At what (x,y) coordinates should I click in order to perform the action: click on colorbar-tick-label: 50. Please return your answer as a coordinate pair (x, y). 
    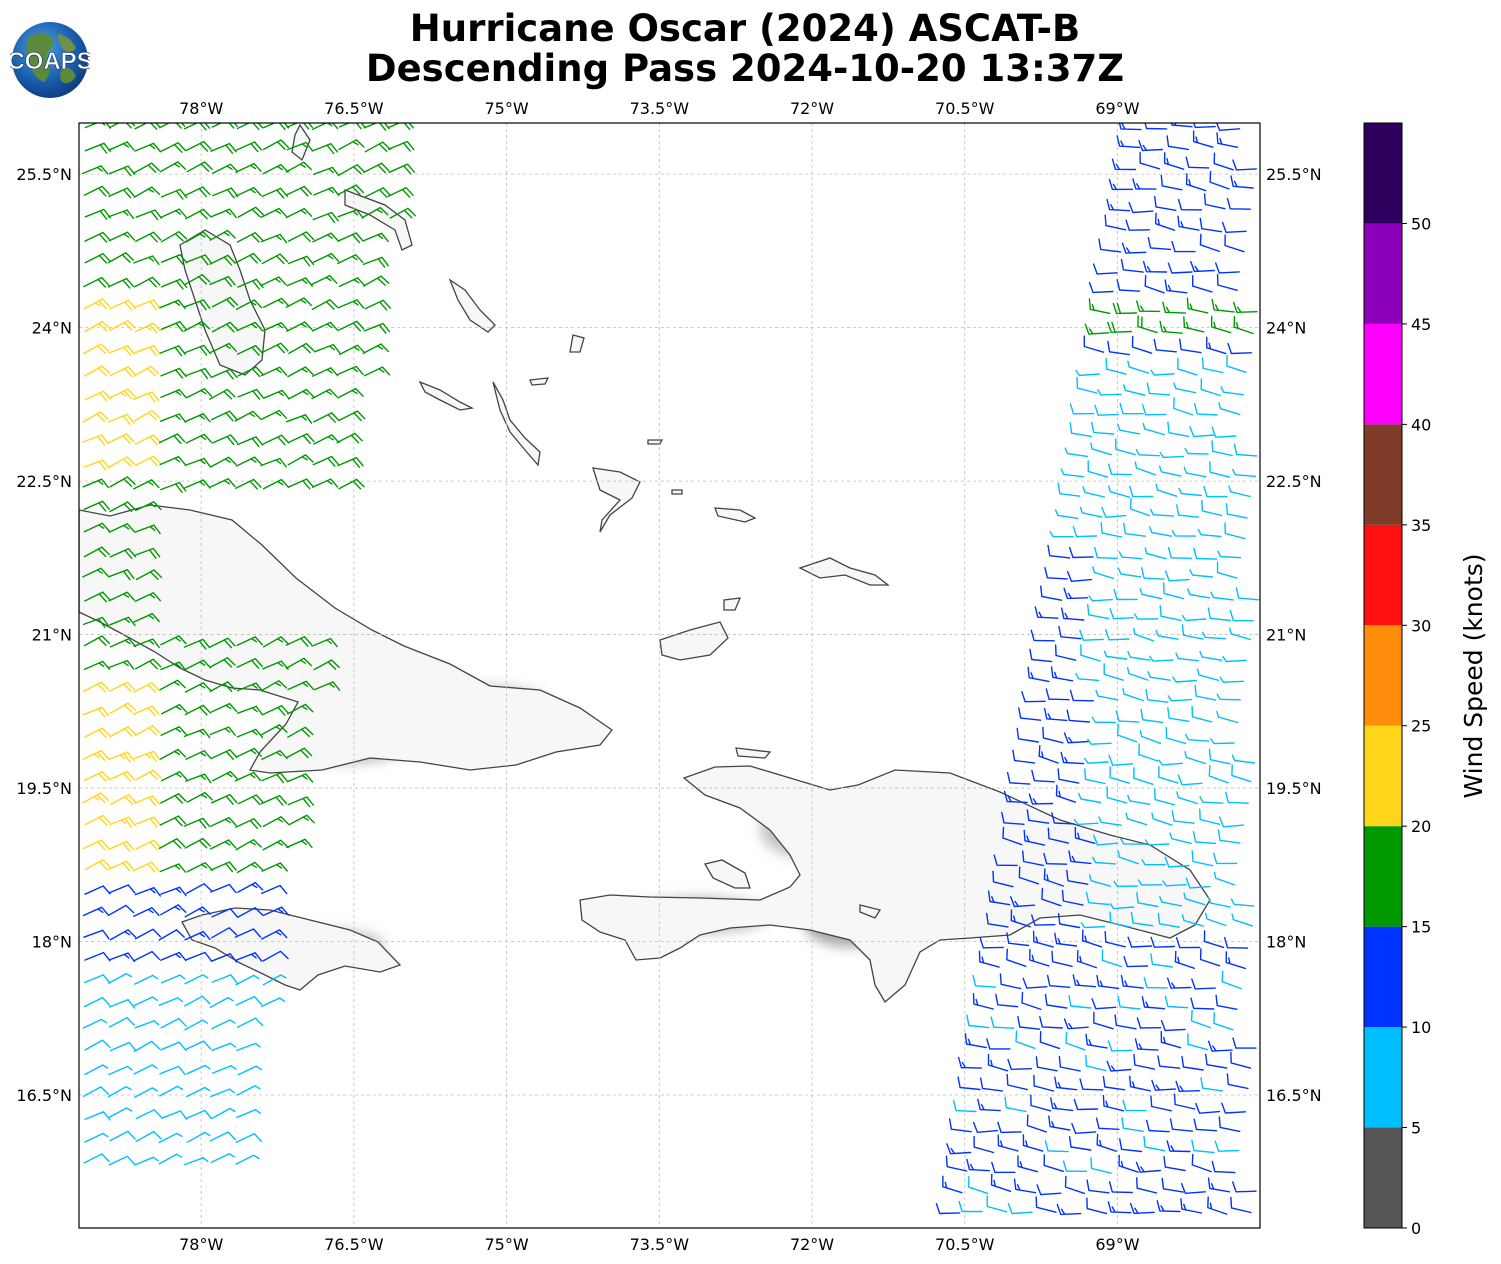
    Looking at the image, I should click on (1421, 223).